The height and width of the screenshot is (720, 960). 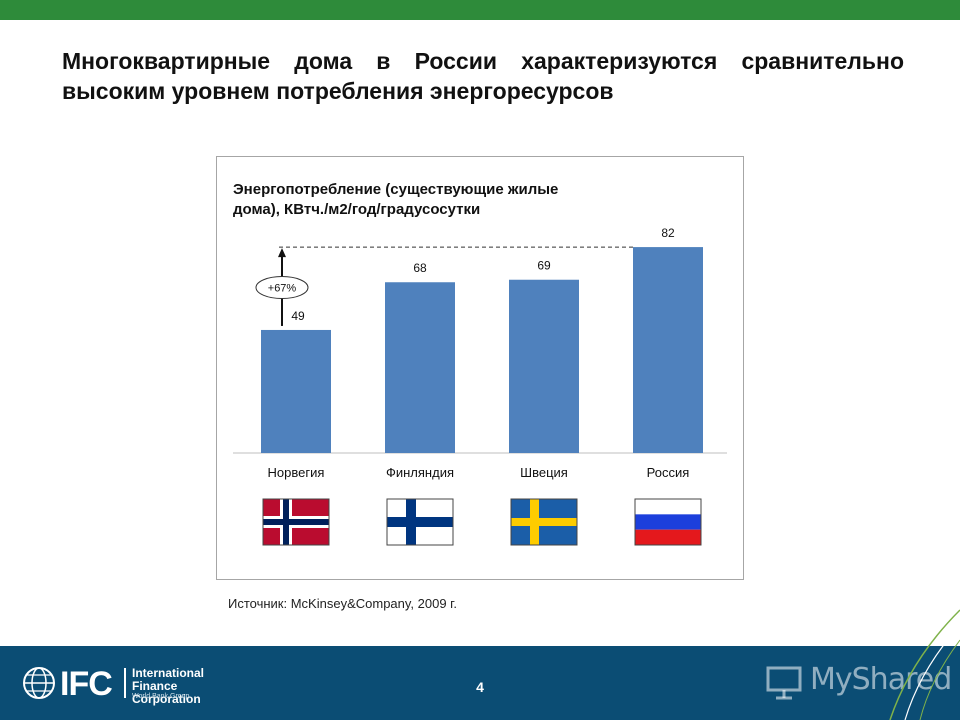 What do you see at coordinates (296, 522) in the screenshot?
I see `norway-flag` at bounding box center [296, 522].